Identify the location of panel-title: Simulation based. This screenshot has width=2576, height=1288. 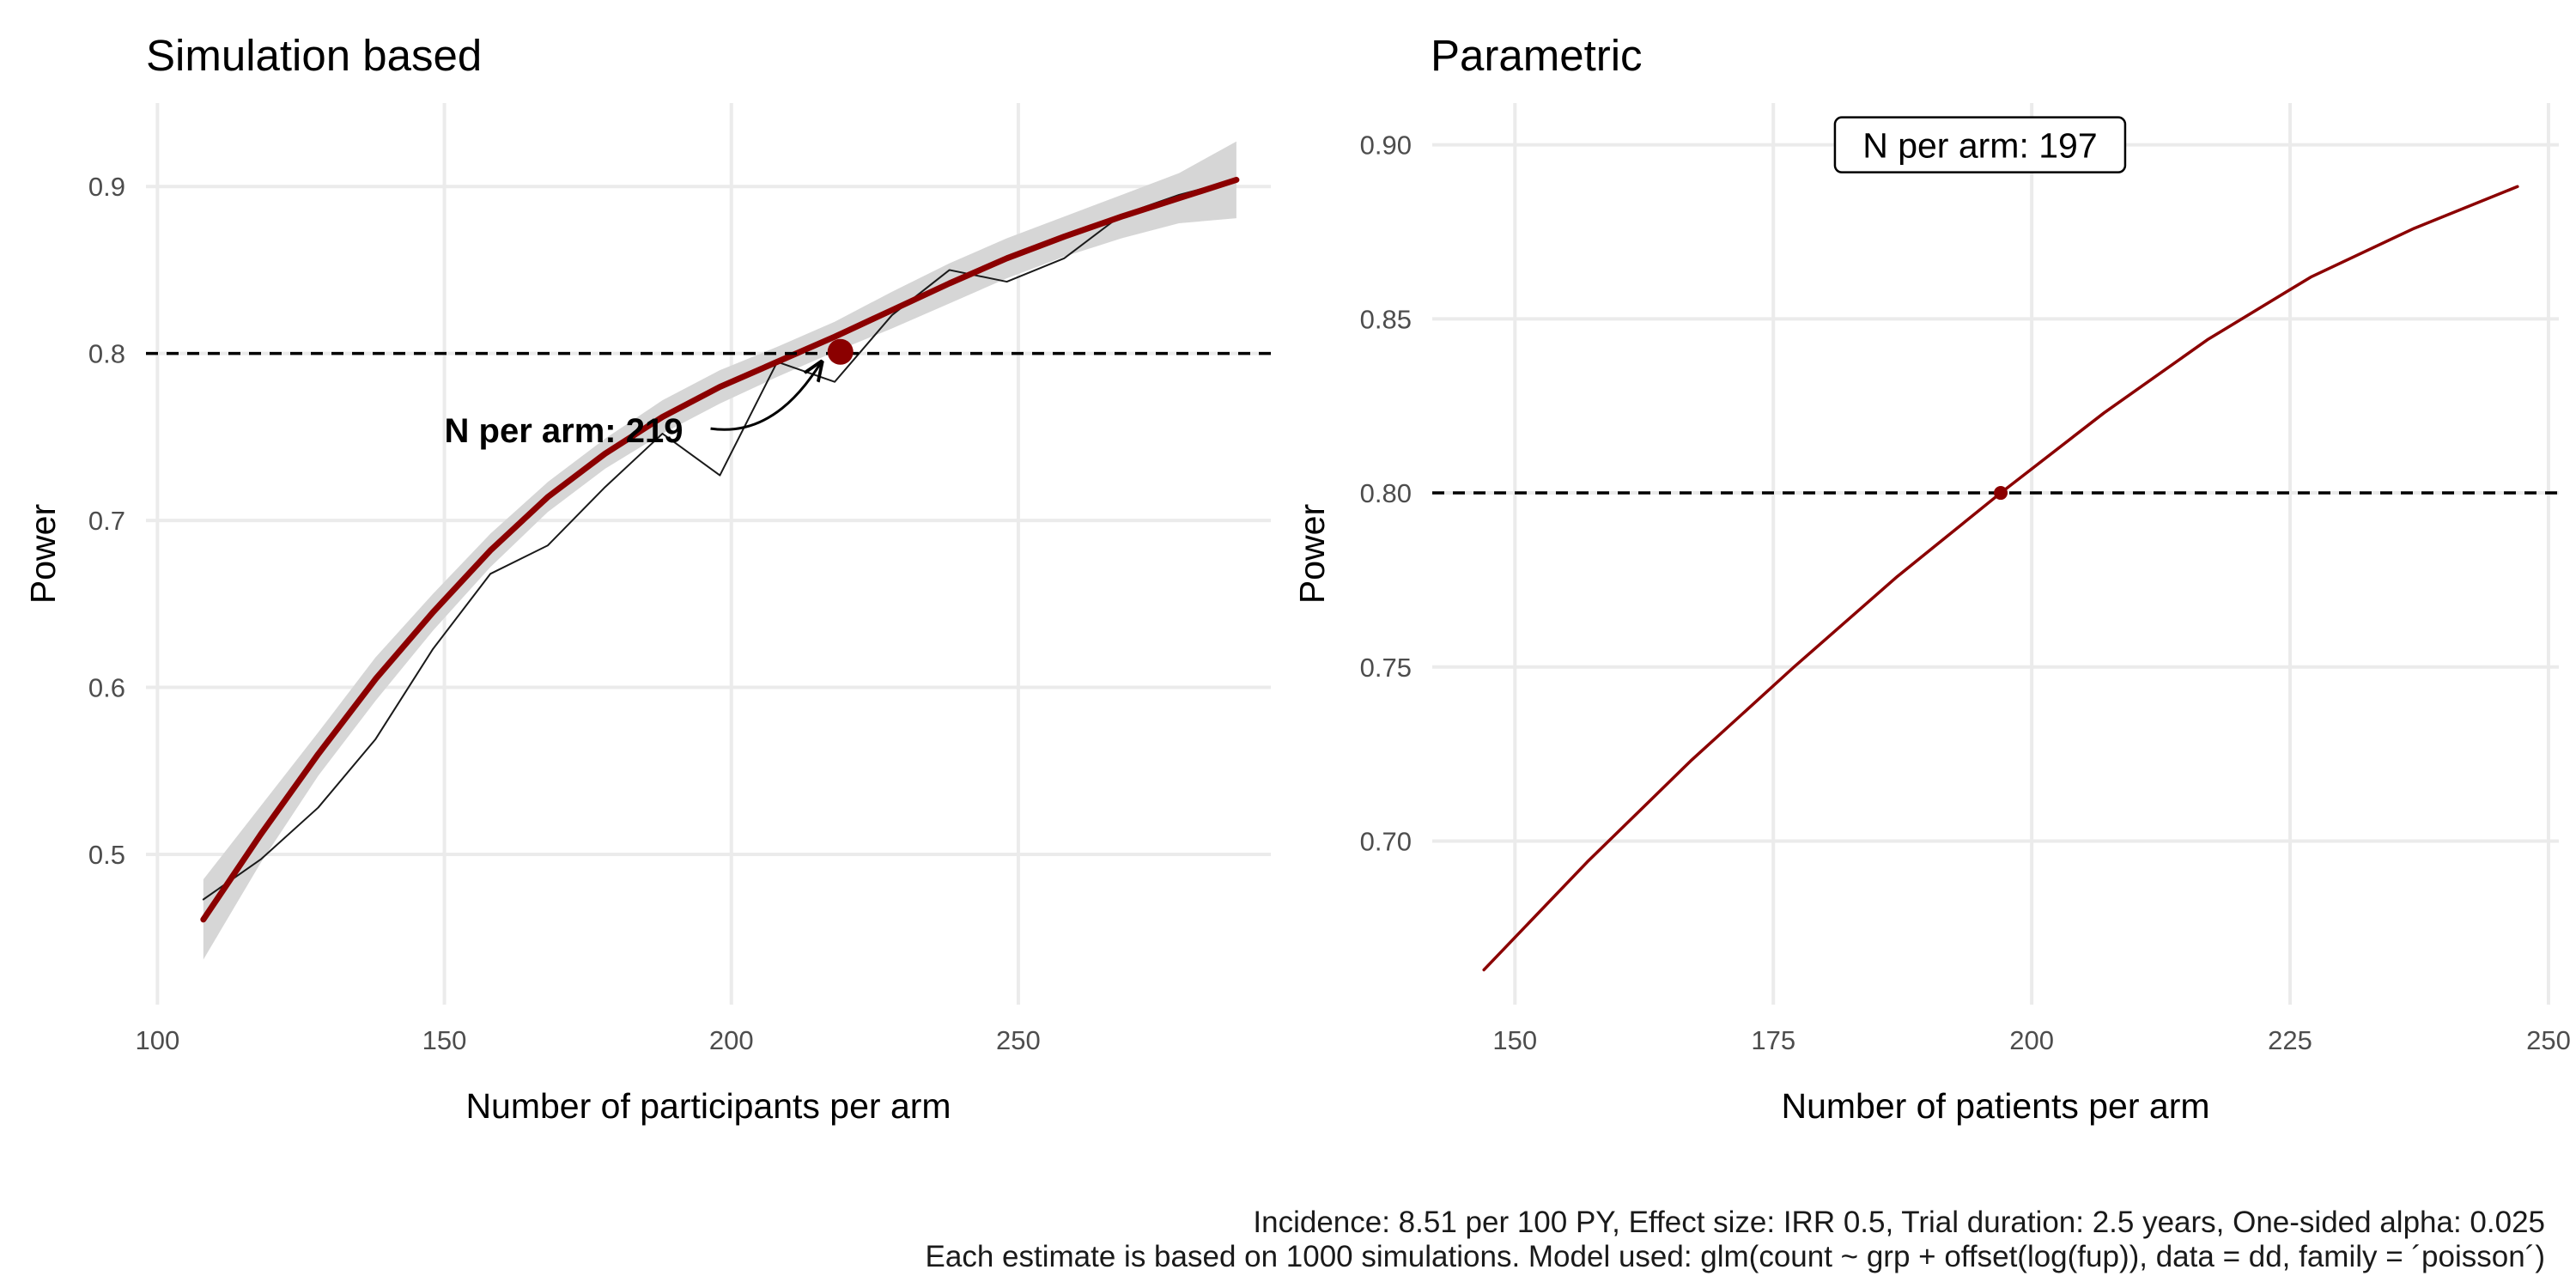
(314, 56).